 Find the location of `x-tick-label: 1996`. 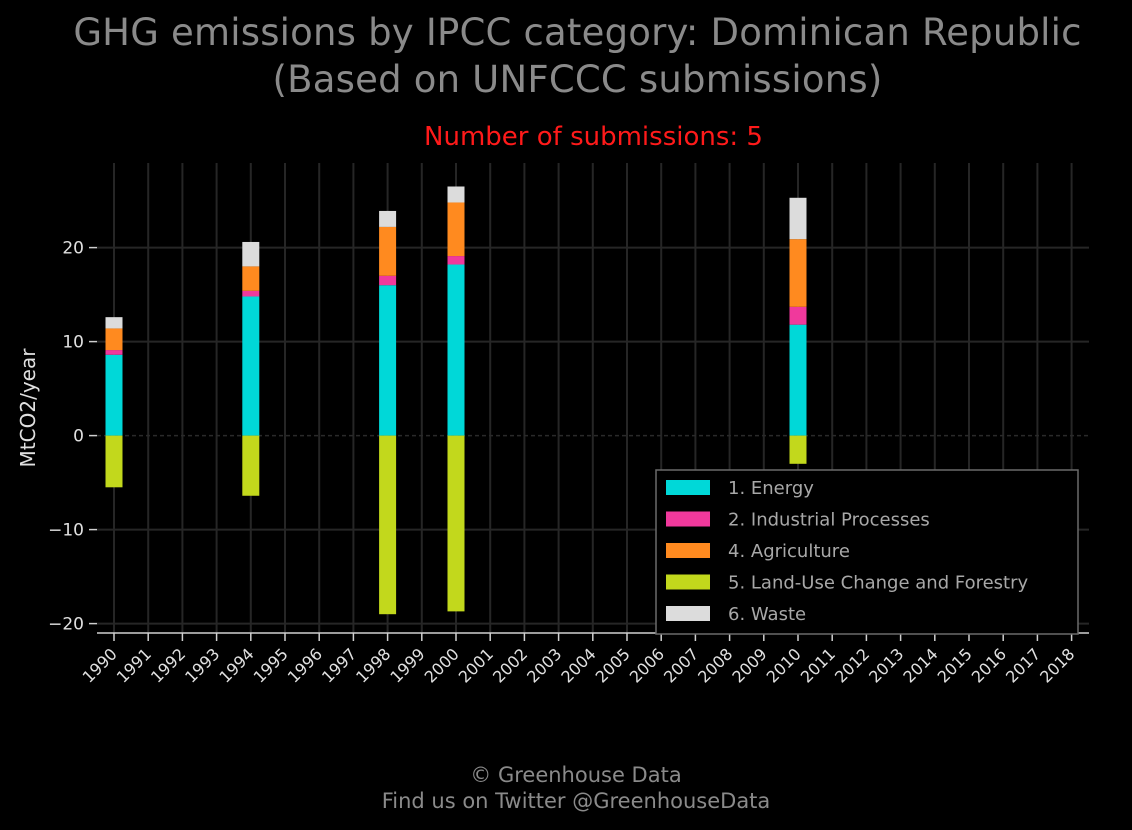

x-tick-label: 1996 is located at coordinates (305, 665).